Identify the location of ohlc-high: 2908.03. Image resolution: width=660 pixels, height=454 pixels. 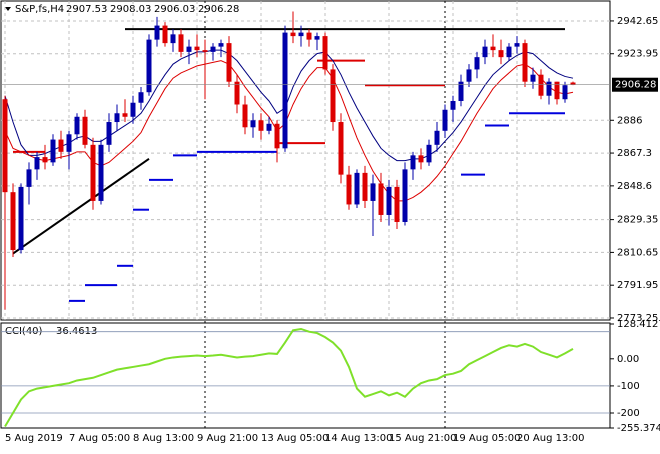
(130, 9).